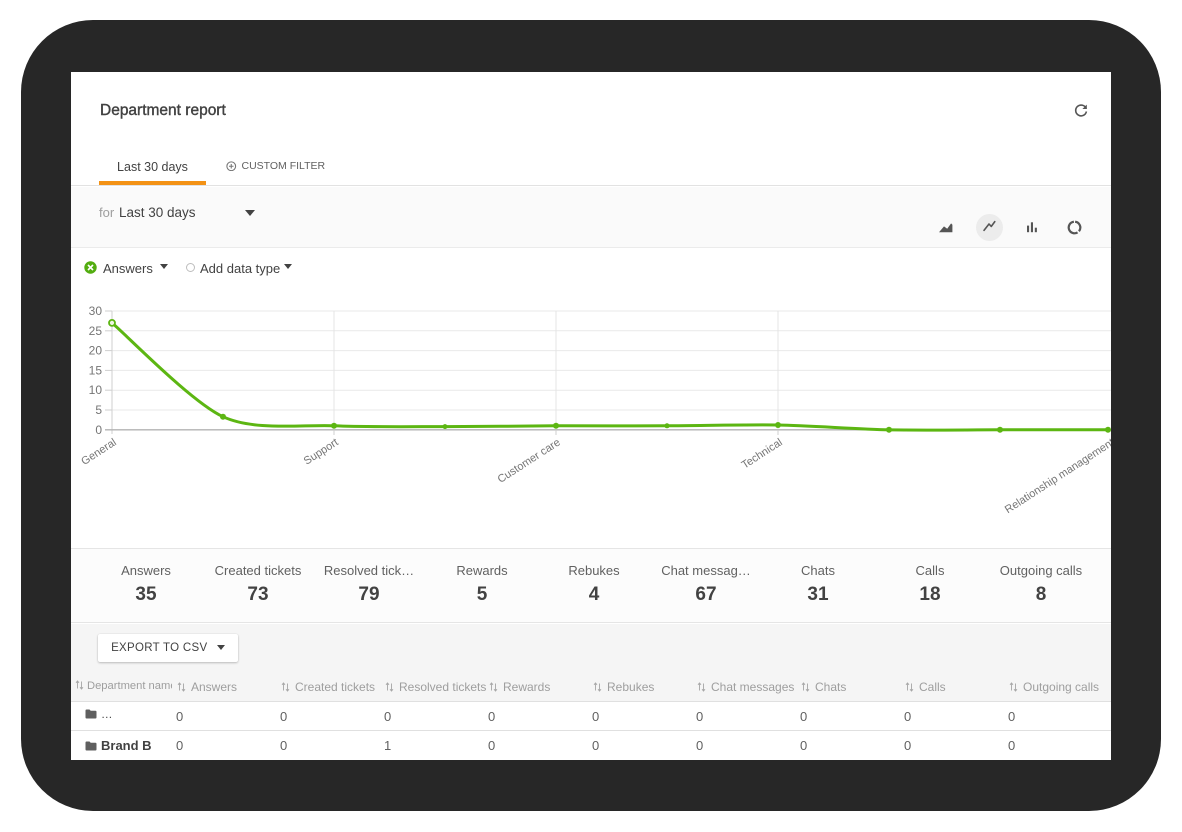 This screenshot has width=1182, height=832. Describe the element at coordinates (96, 390) in the screenshot. I see `svg-text: 10` at that location.